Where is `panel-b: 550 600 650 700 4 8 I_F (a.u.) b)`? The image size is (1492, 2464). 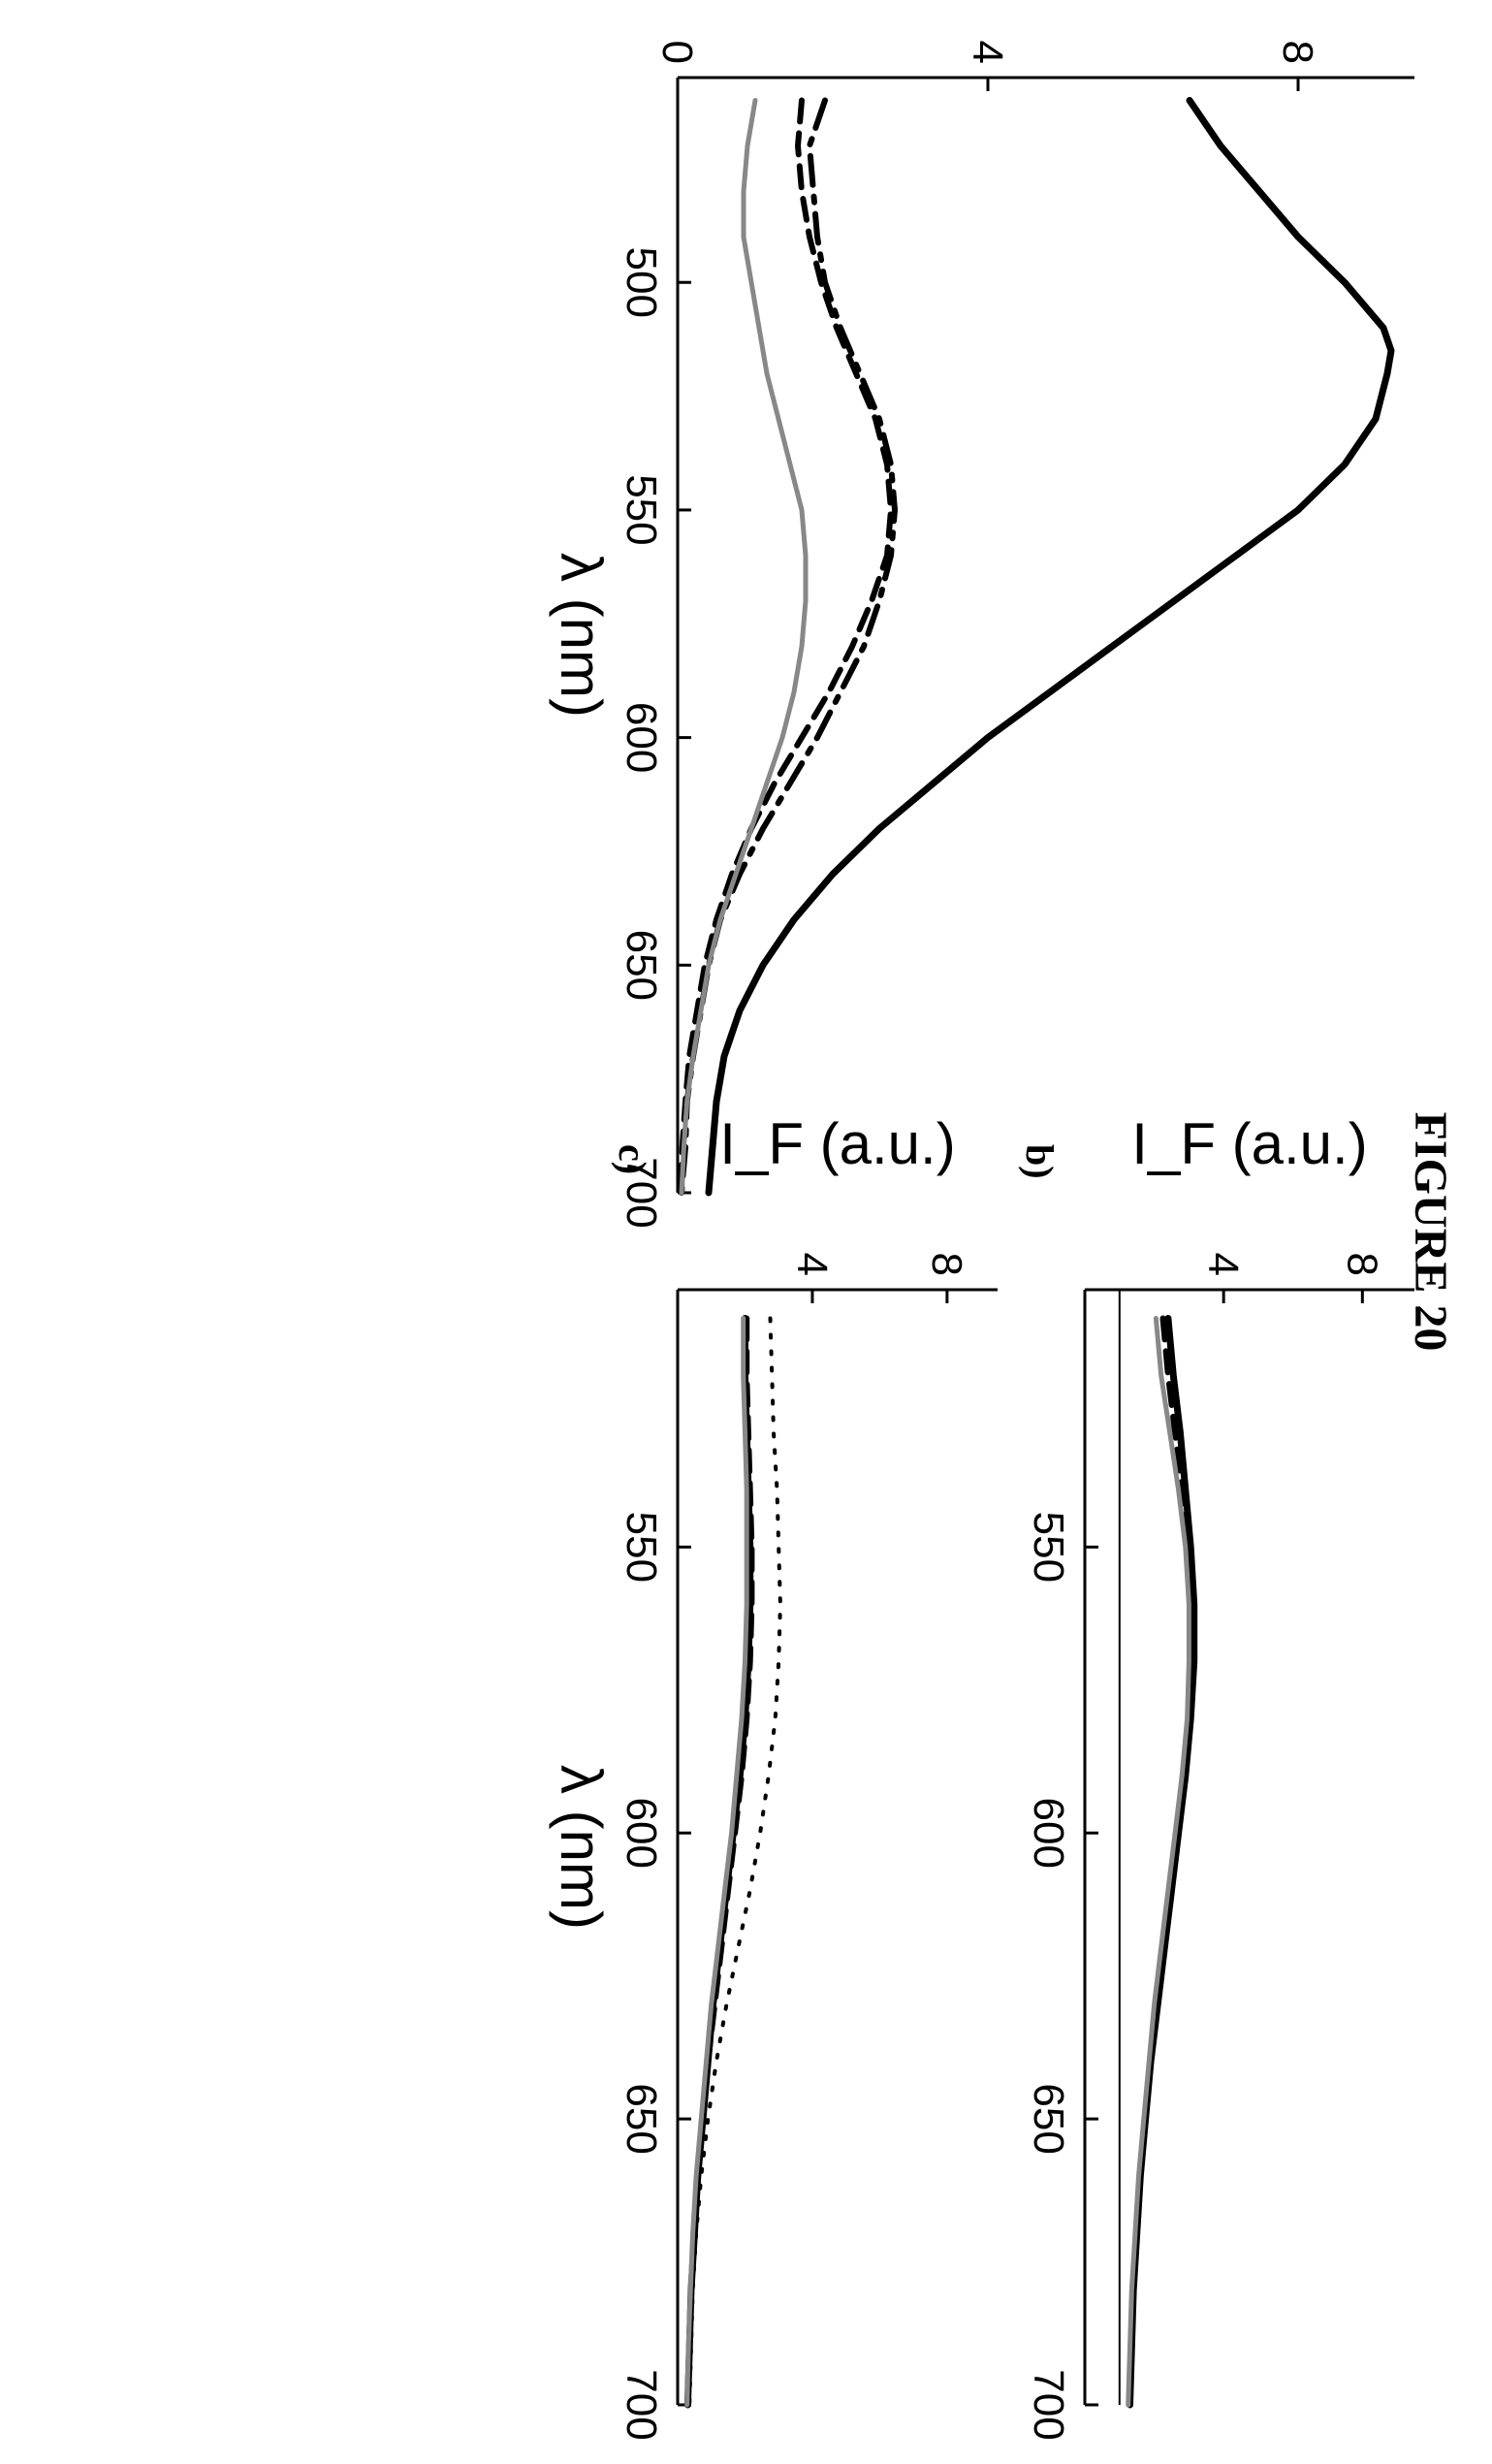
panel-b: 550 600 650 700 4 8 I_F (a.u.) b) is located at coordinates (1216, 1776).